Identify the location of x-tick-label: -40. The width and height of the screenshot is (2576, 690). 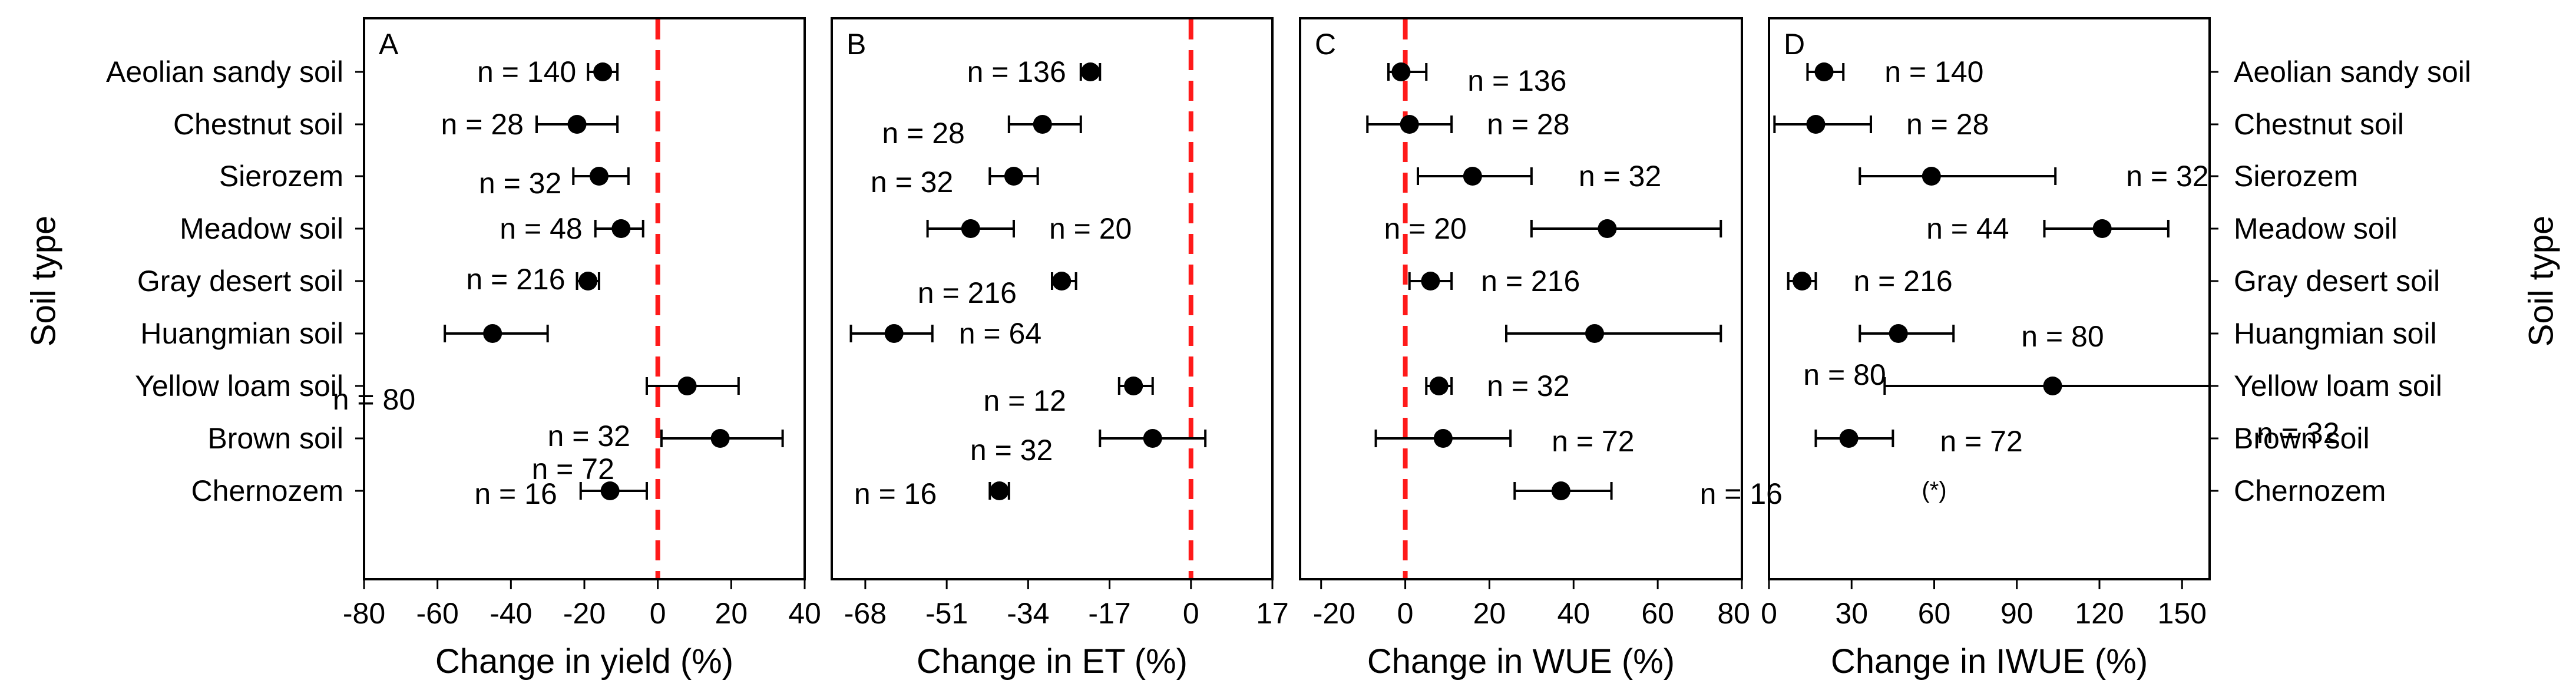
(511, 613).